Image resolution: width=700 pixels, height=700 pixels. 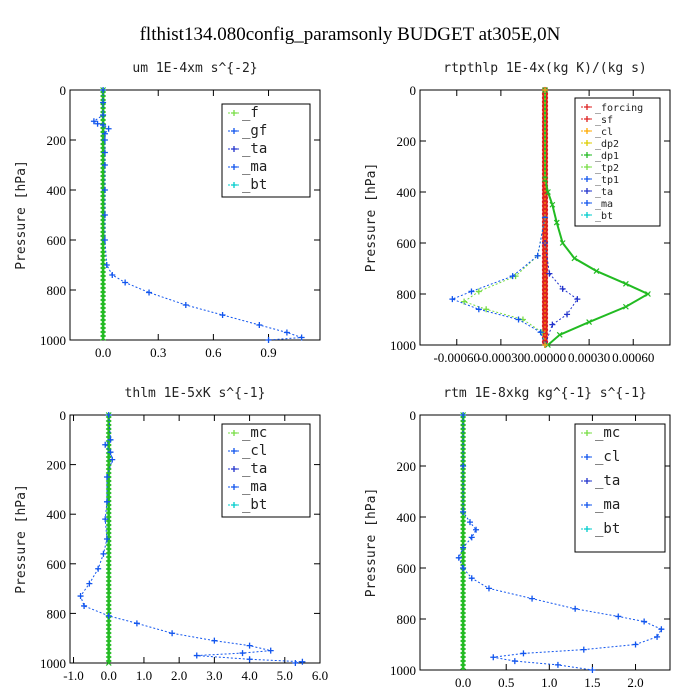 I want to click on legend-label: _ma, so click(x=607, y=505).